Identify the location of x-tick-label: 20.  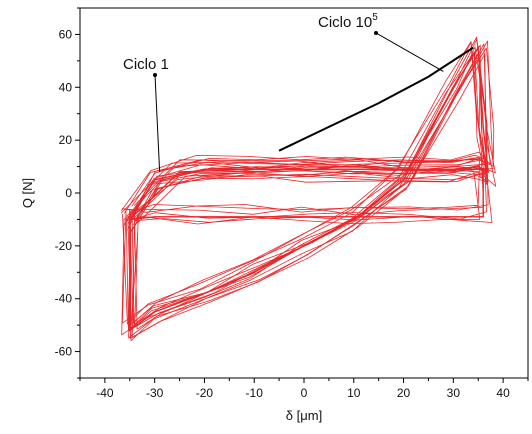
(404, 393).